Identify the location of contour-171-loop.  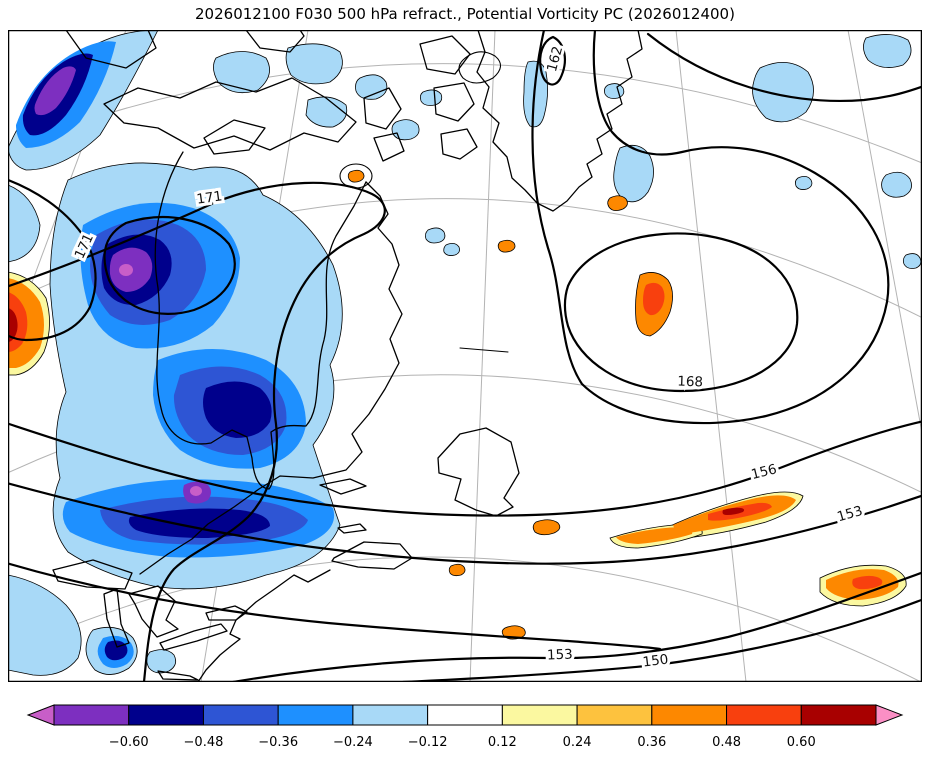
(49, 259).